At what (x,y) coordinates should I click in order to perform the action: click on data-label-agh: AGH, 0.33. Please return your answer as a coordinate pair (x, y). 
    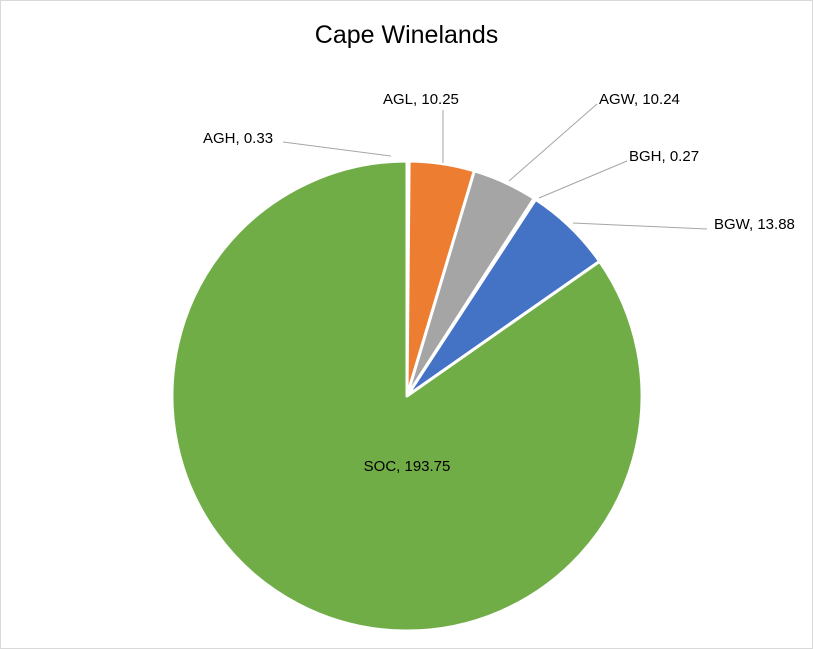
    Looking at the image, I should click on (238, 138).